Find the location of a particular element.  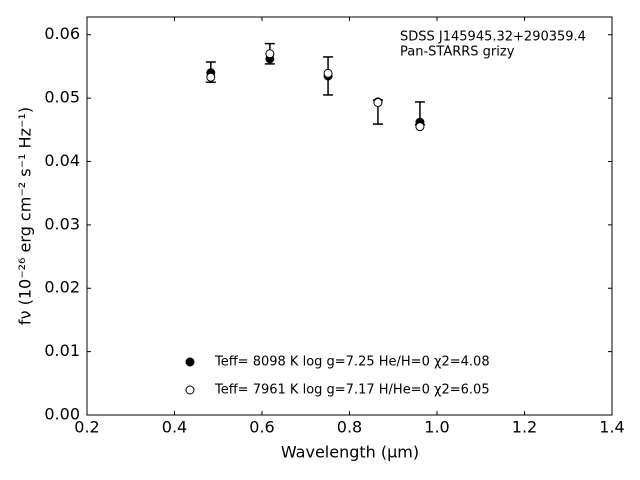

y-tick-label: 0.06 is located at coordinates (62, 33).